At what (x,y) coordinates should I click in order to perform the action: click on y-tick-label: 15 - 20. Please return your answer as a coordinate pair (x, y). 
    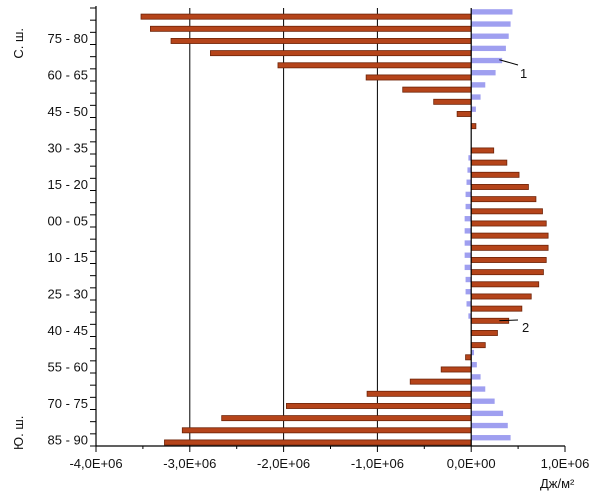
    Looking at the image, I should click on (68, 184).